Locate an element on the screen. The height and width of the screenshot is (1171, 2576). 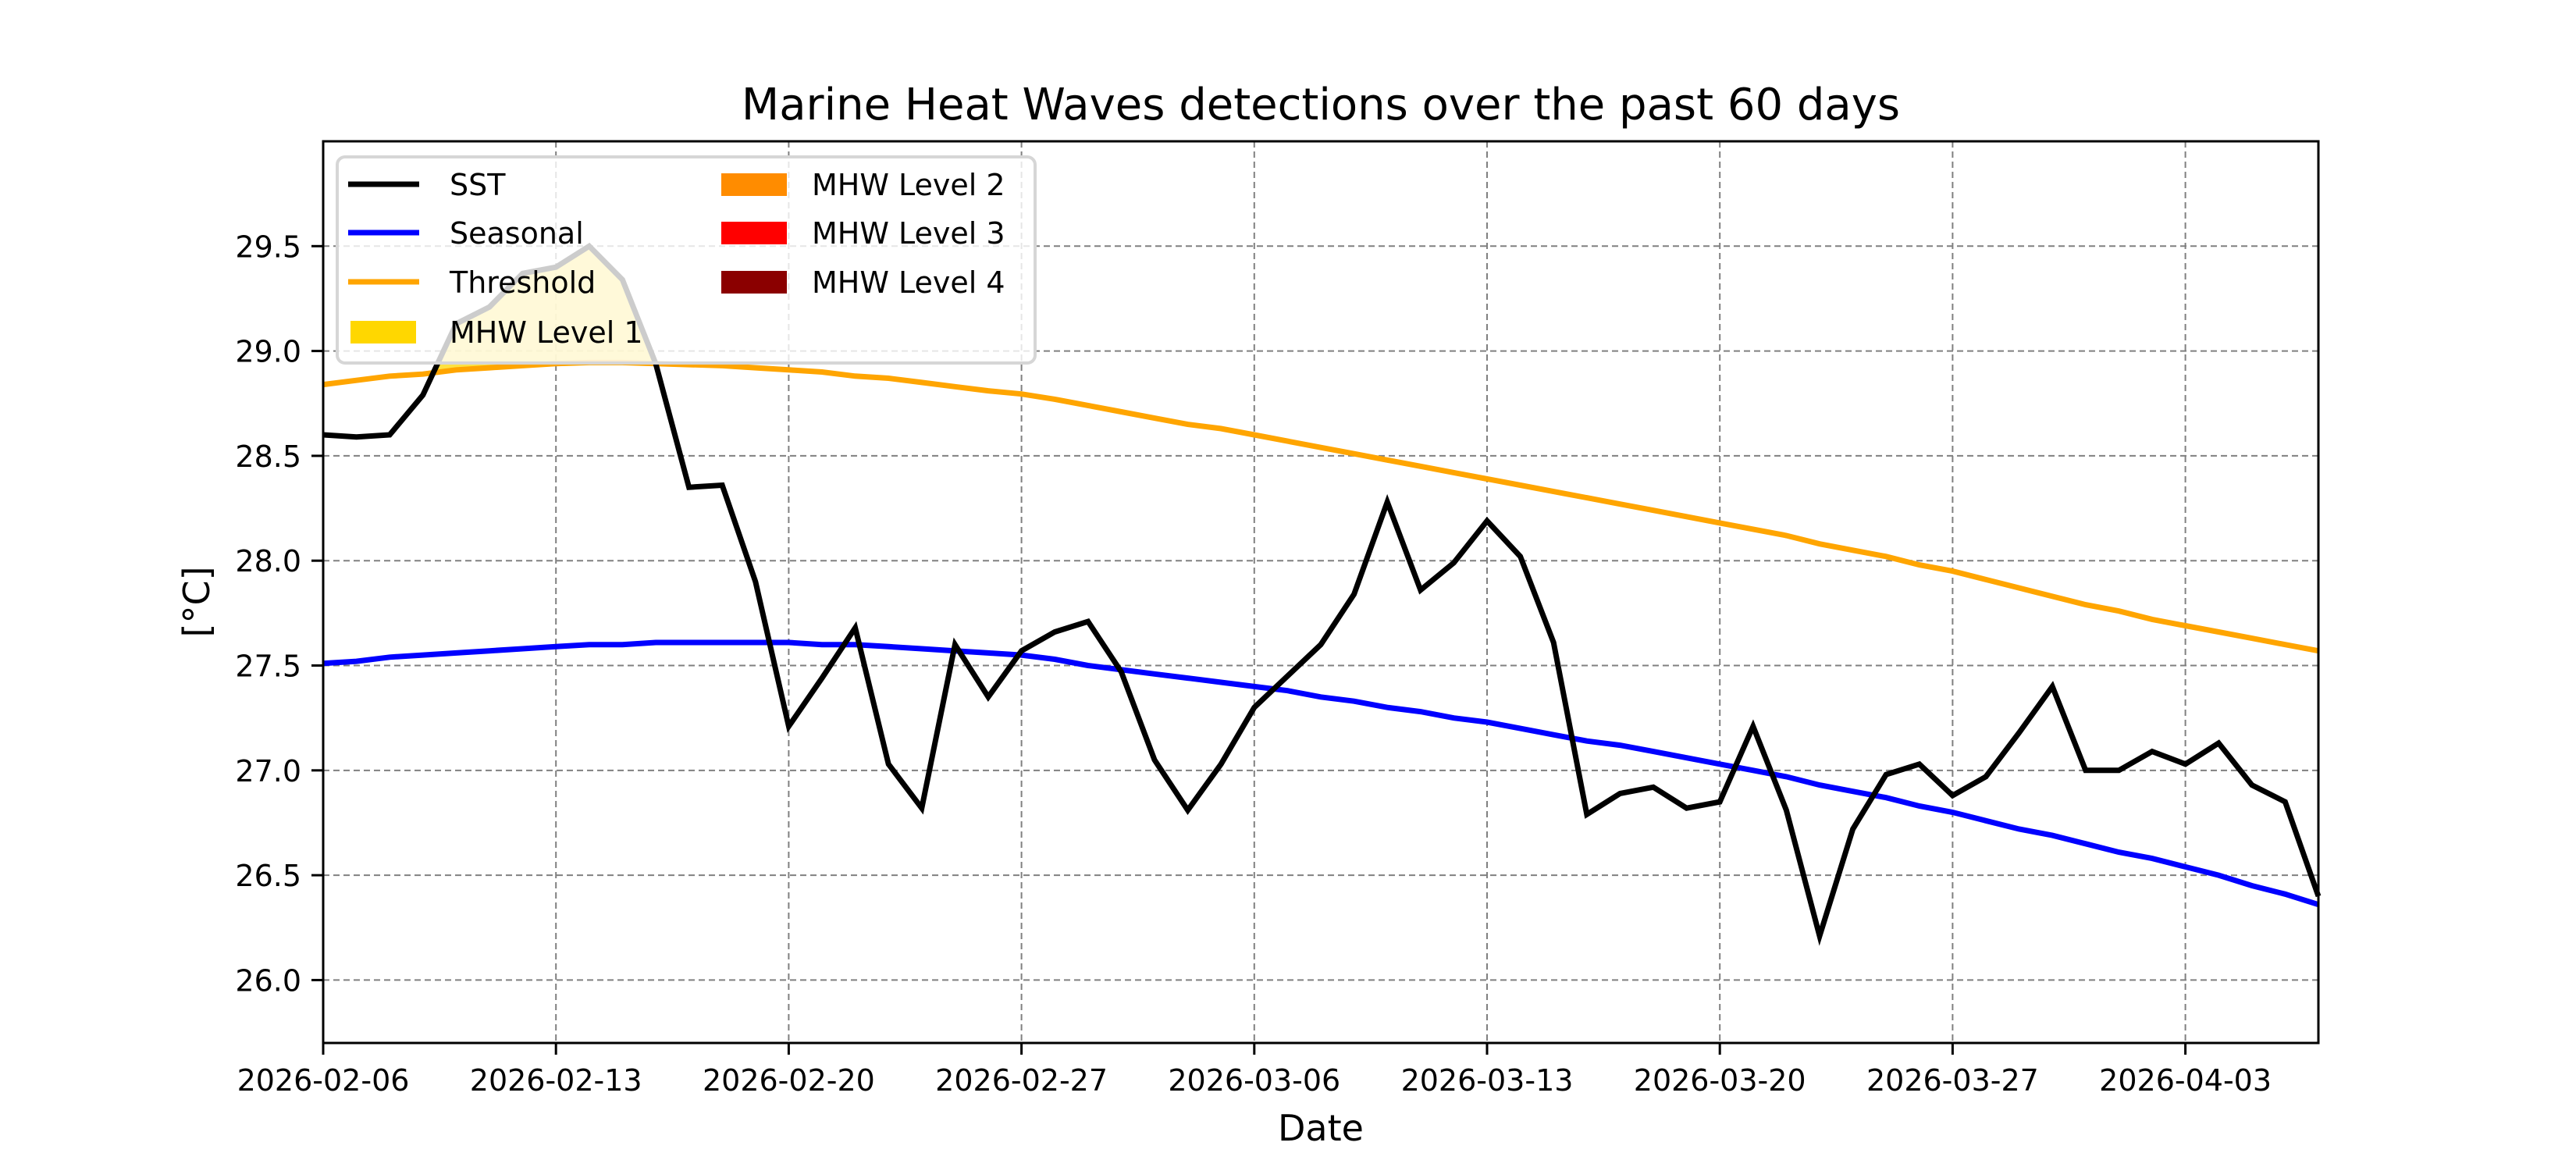
x-tick-label: 2026-02-13 is located at coordinates (556, 1080).